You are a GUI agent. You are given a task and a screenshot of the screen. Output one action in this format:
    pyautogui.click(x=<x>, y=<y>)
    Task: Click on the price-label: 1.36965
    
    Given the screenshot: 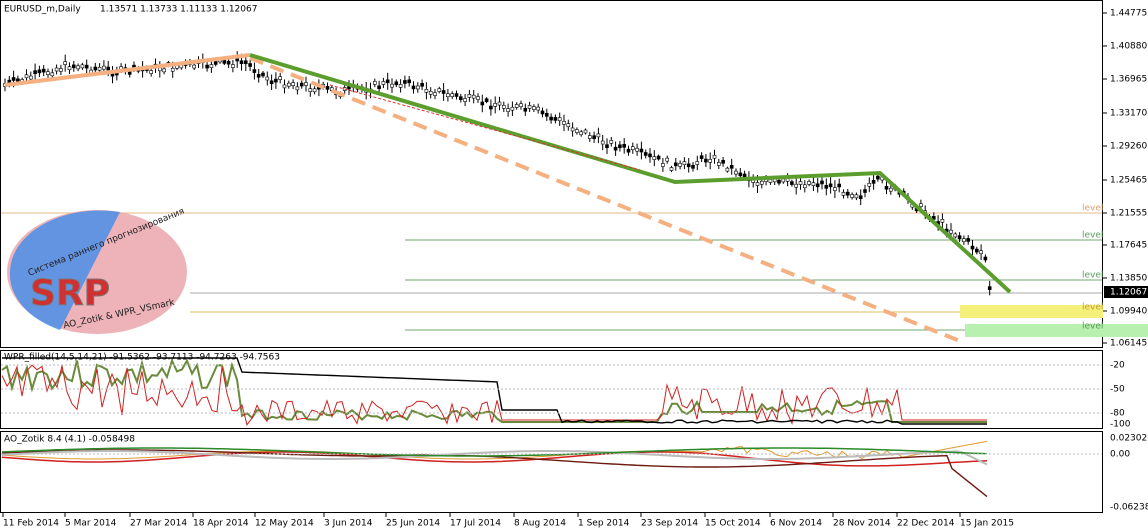 What is the action you would take?
    pyautogui.click(x=1128, y=80)
    